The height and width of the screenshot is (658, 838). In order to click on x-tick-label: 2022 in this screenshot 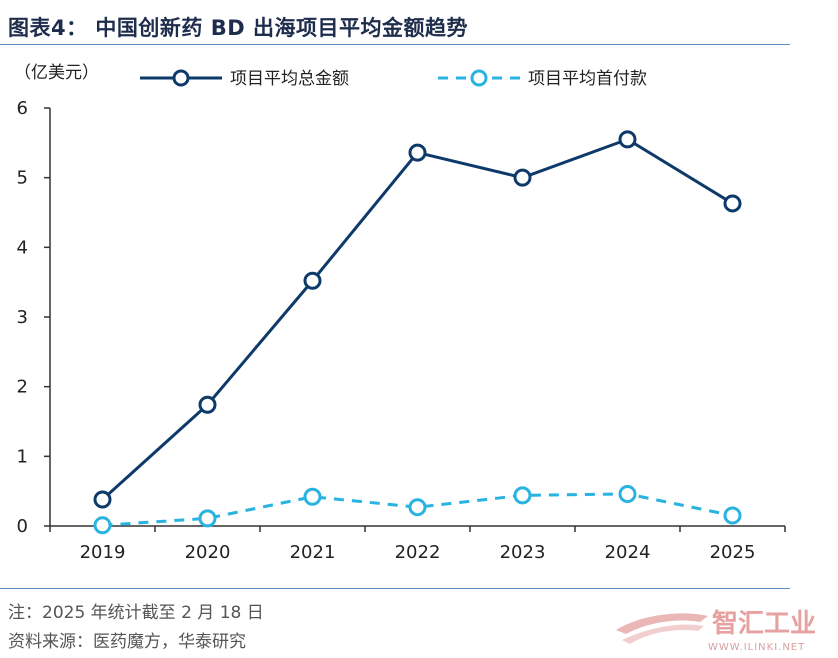, I will do `click(418, 552)`.